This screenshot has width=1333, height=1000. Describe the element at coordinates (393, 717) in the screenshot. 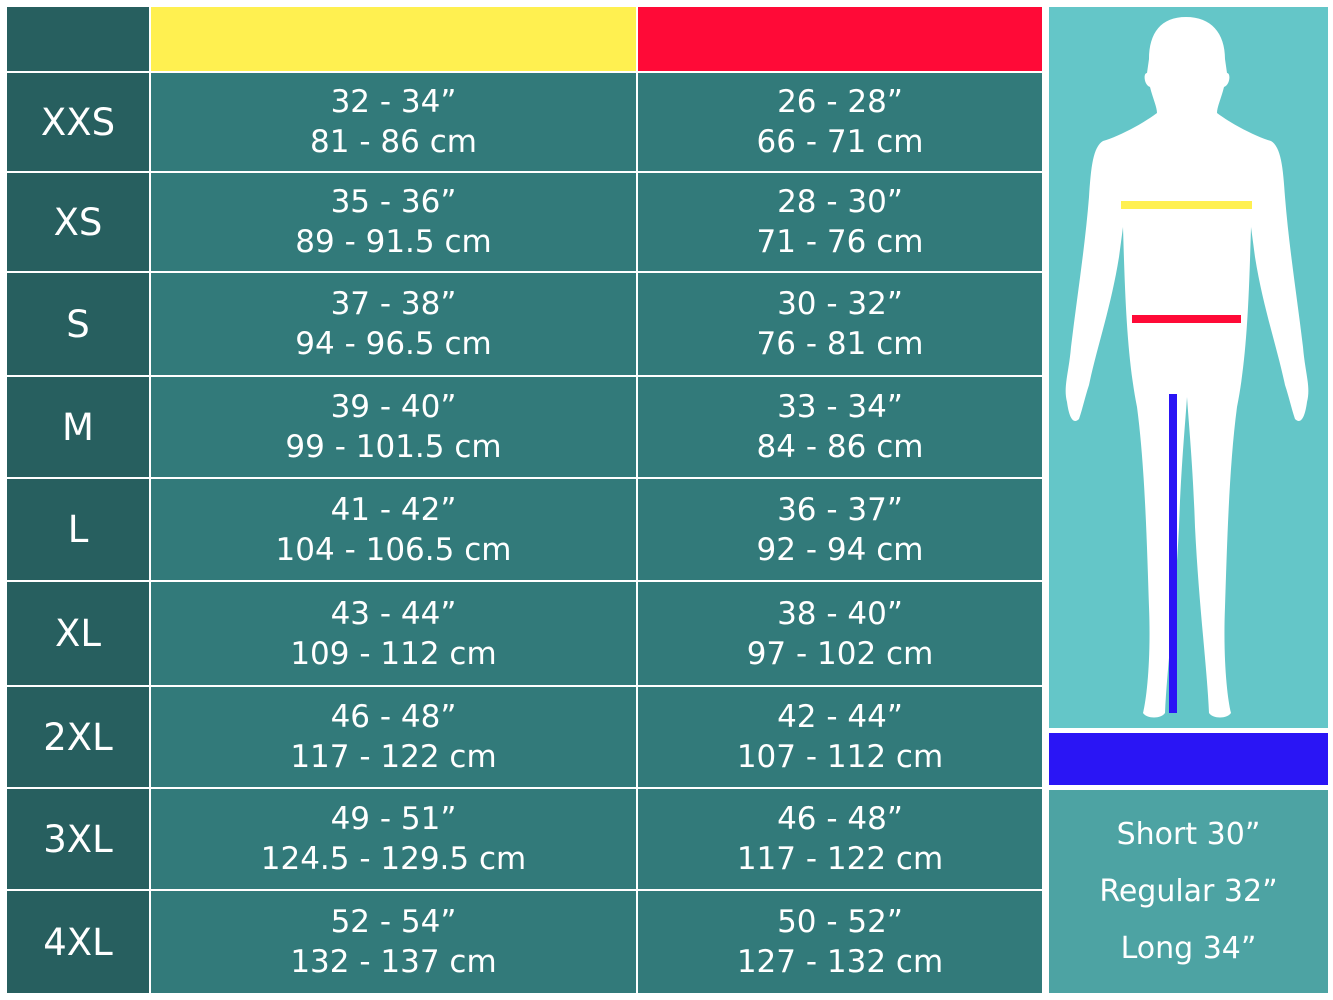

I see `chest-inches: 46 - 48”` at that location.